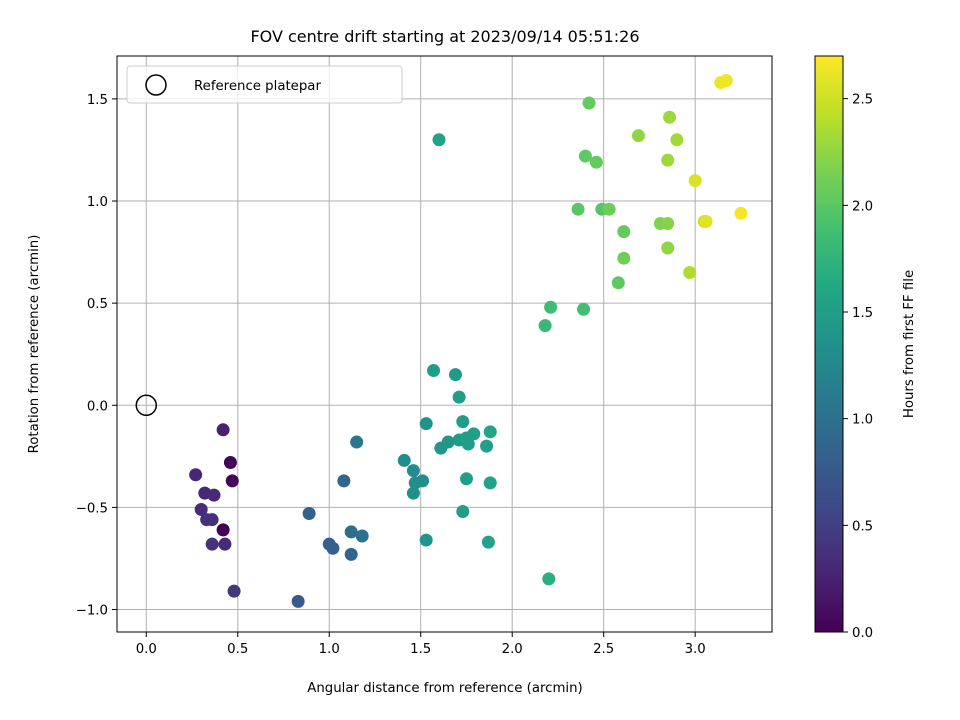 This screenshot has height=720, width=960. Describe the element at coordinates (34, 344) in the screenshot. I see `y-axis-label: Rotation from reference (arcmin)` at that location.